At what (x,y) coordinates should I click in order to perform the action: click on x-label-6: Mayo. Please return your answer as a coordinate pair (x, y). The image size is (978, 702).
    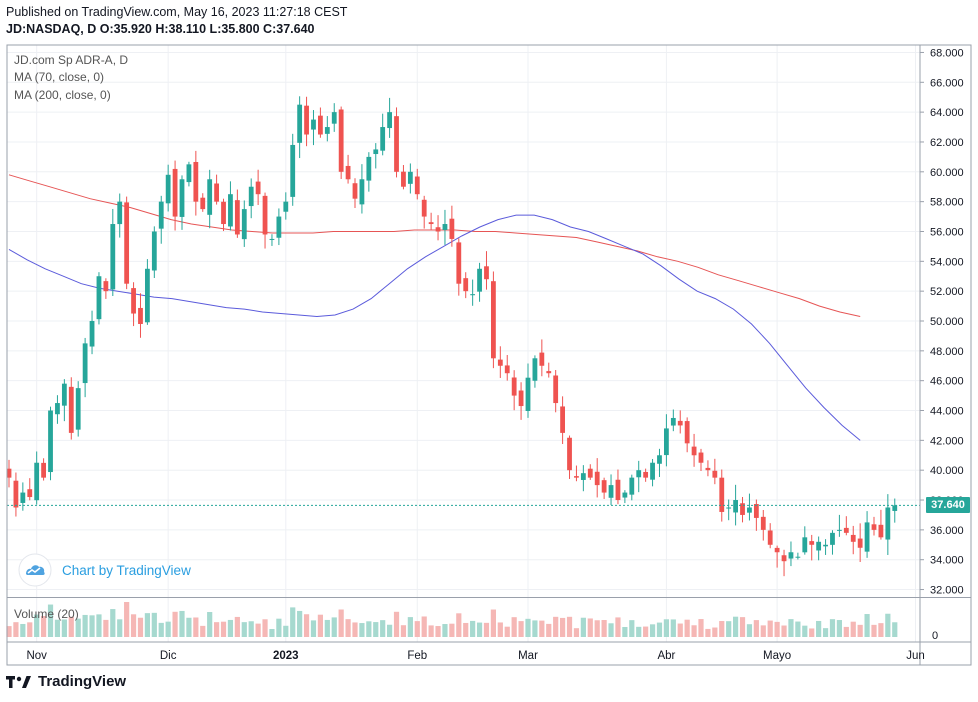
    Looking at the image, I should click on (777, 656).